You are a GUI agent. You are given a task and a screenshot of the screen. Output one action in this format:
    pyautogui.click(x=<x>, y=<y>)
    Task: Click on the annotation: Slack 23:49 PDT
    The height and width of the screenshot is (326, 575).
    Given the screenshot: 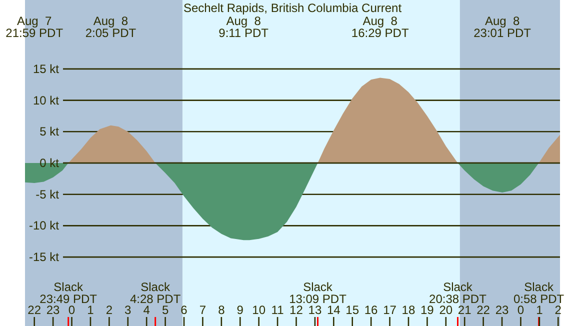 What is the action you would take?
    pyautogui.click(x=69, y=293)
    